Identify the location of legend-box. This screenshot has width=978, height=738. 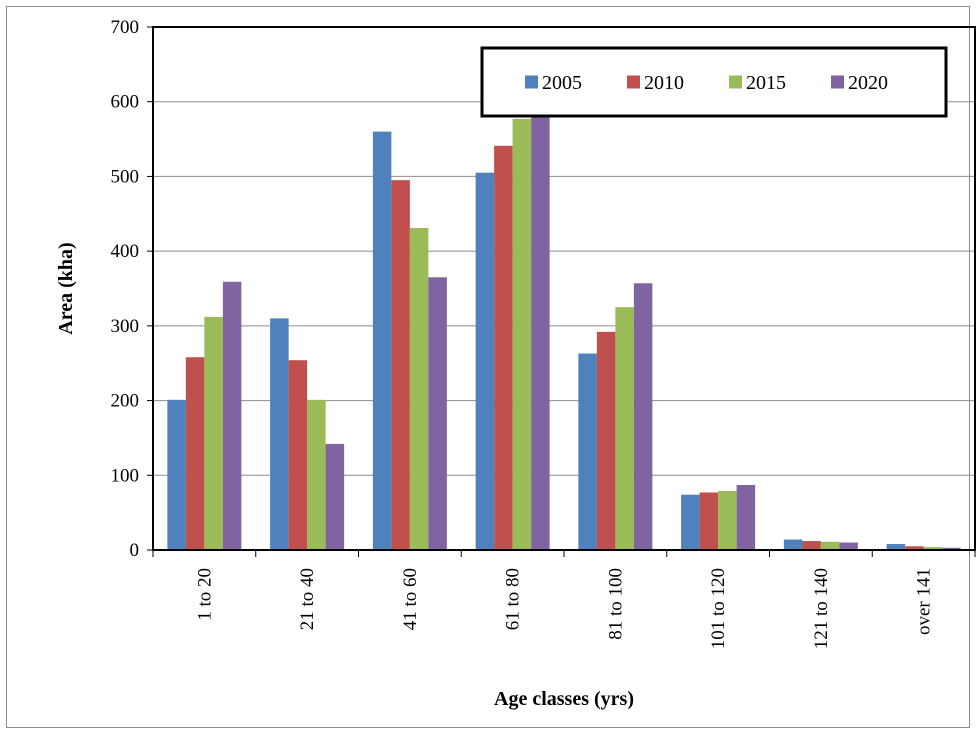
(714, 82).